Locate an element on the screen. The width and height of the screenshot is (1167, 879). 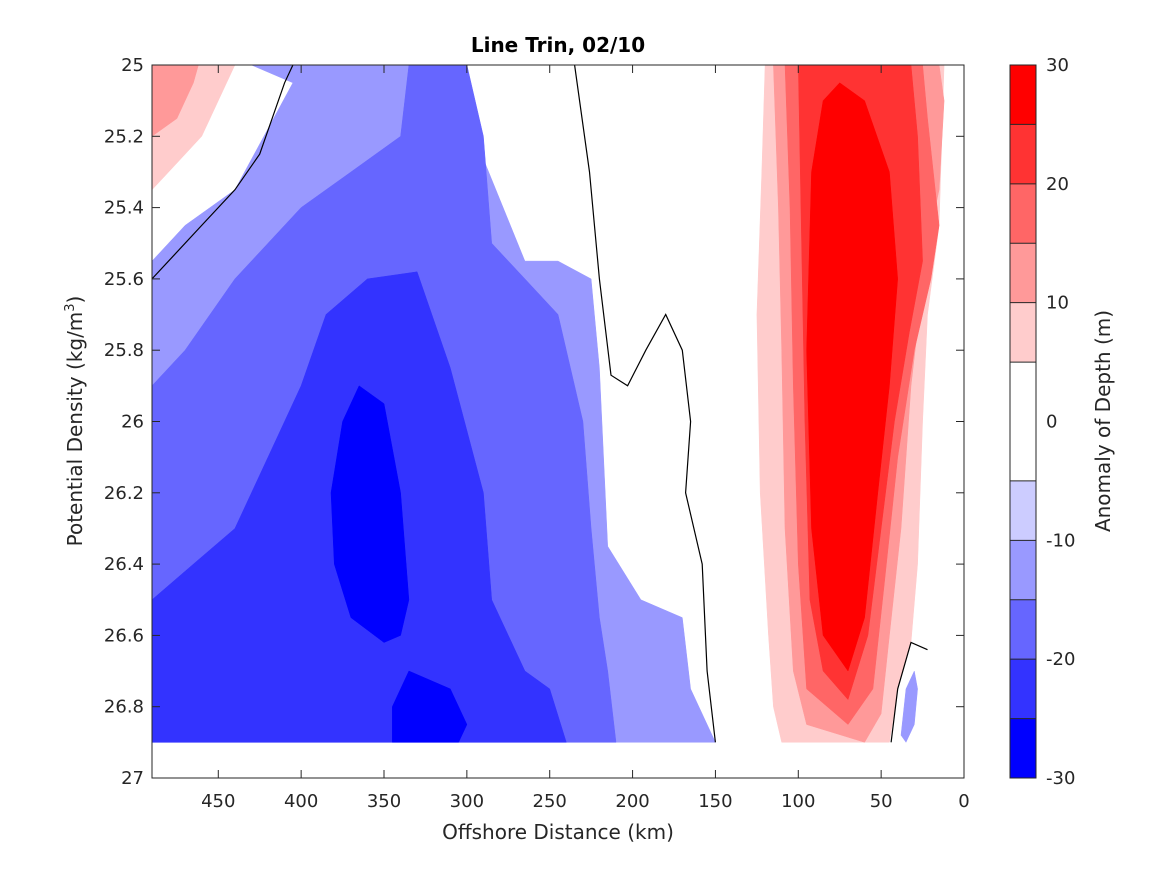
y-tick-label: 25 is located at coordinates (132, 65).